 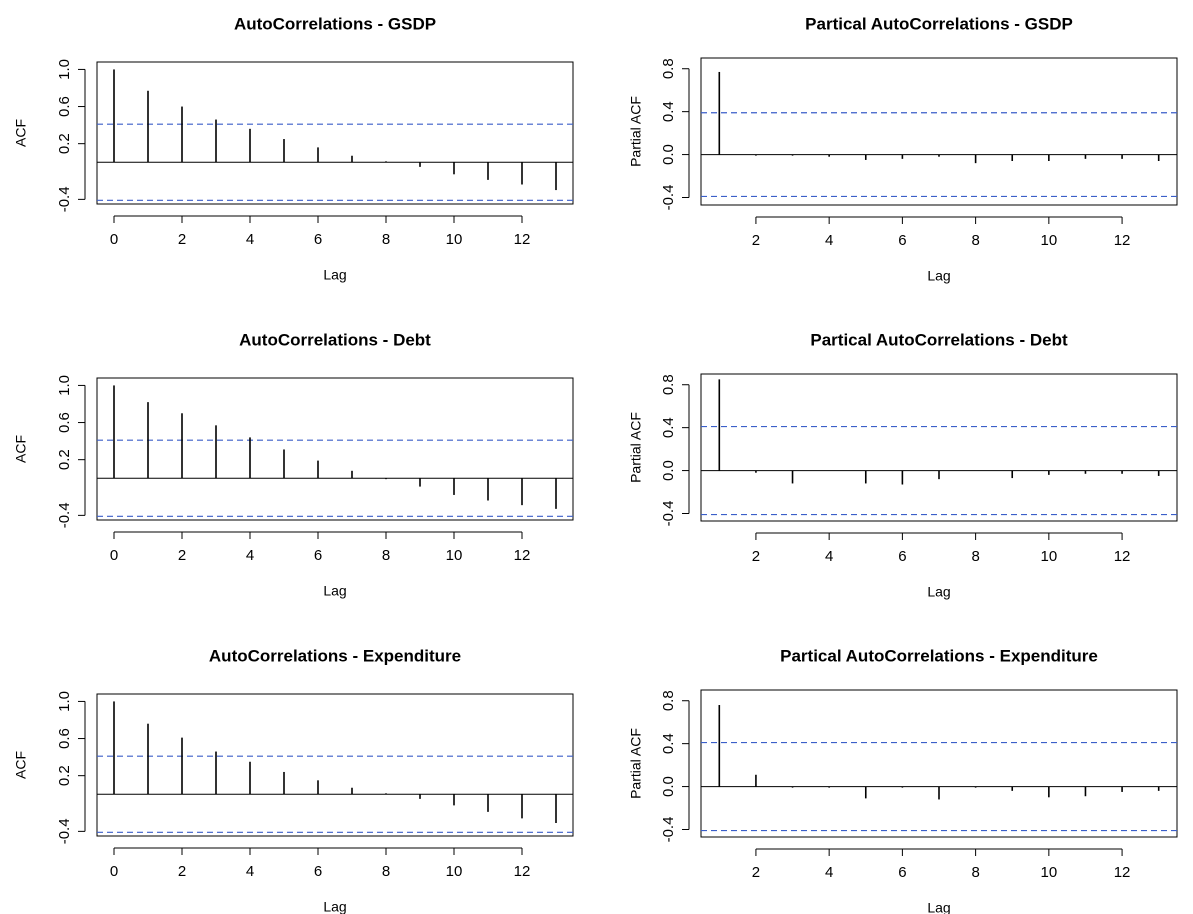 I want to click on panel-title: Partical AutoCorrelations - GSDP, so click(x=939, y=23).